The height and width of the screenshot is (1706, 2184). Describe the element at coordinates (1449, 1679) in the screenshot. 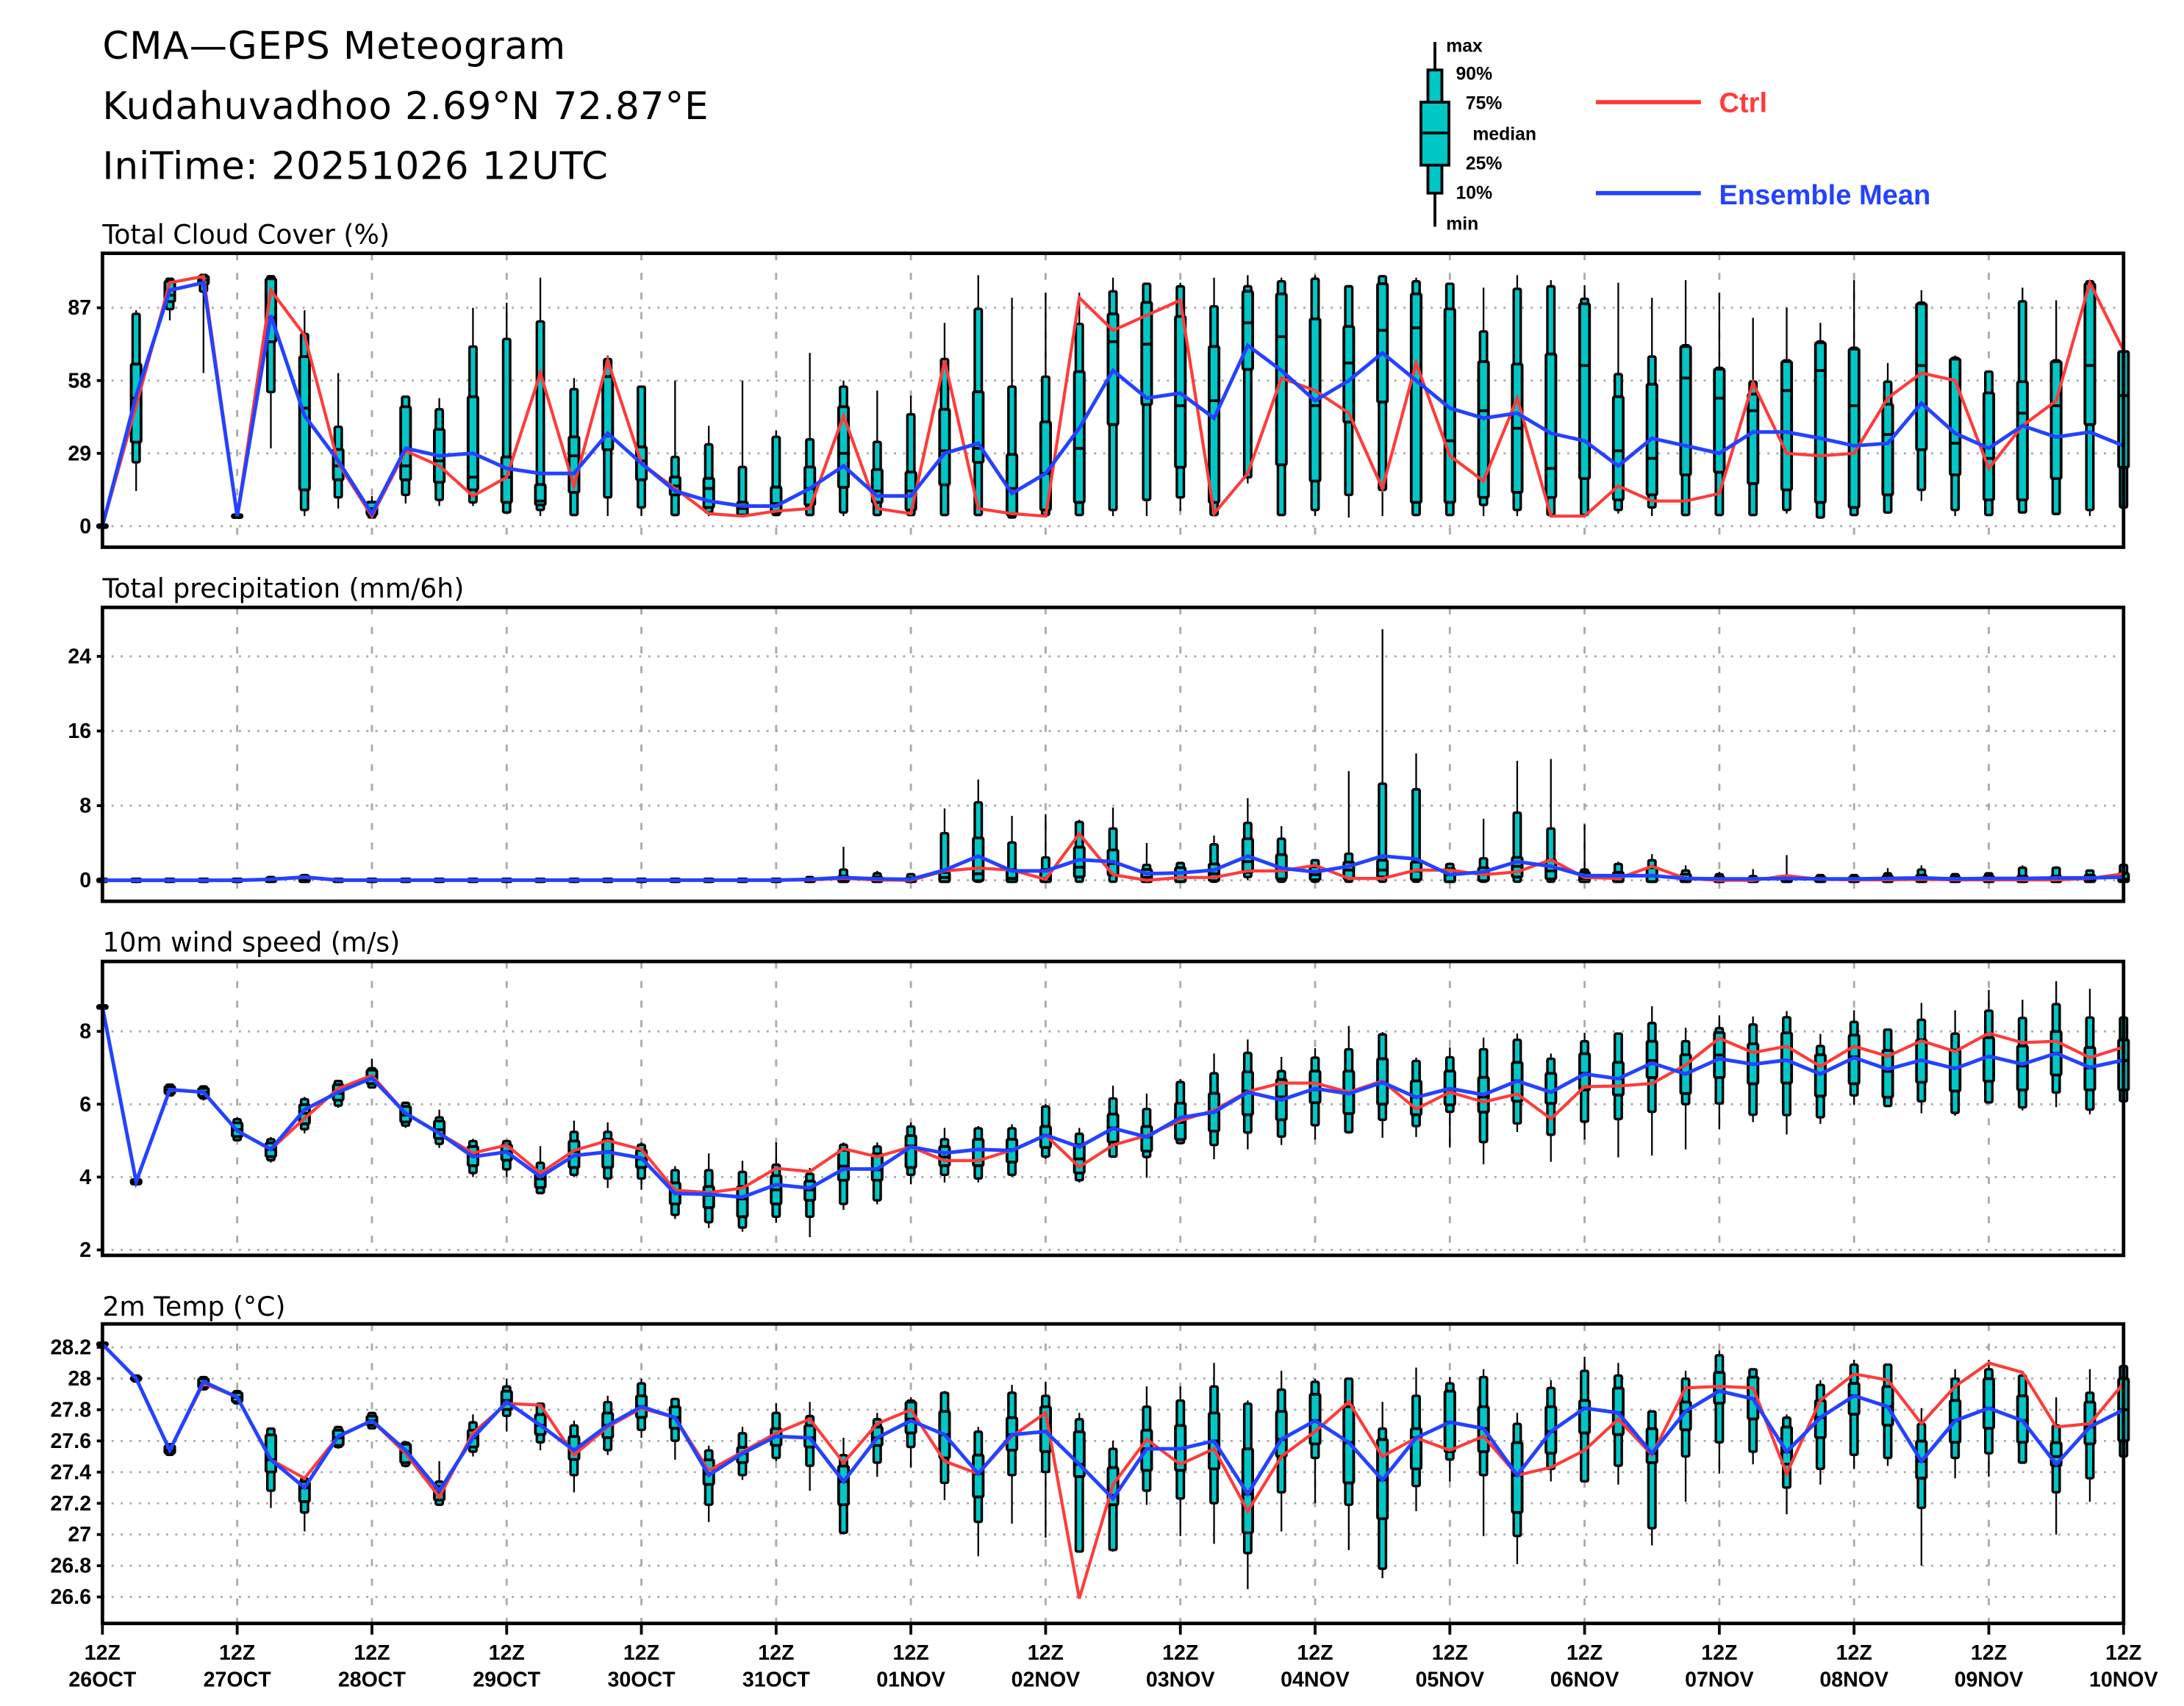

I see `x-tick-date: 05NOV` at that location.